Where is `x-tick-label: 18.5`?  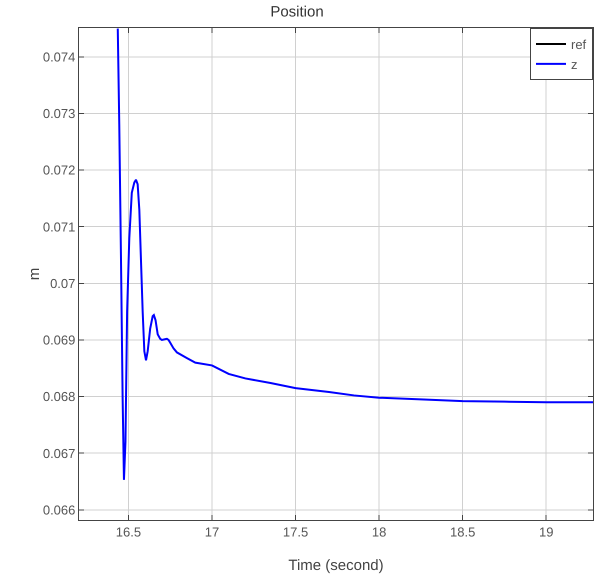 x-tick-label: 18.5 is located at coordinates (463, 532).